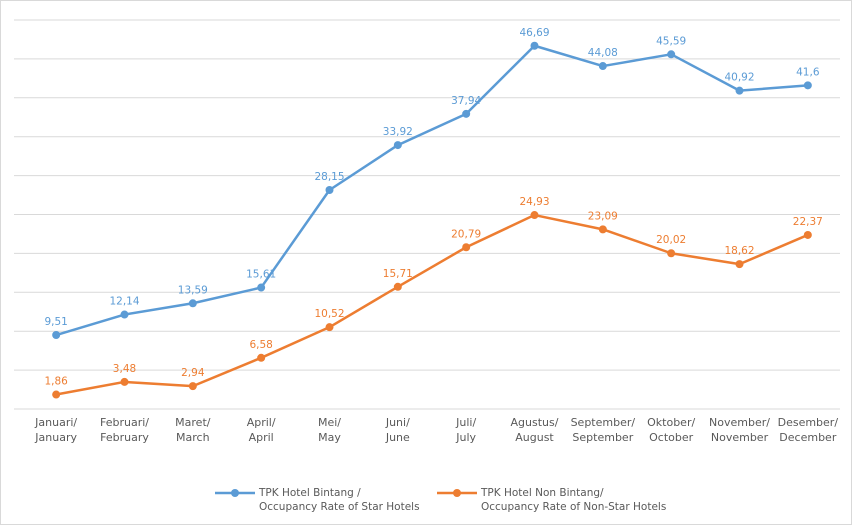 The width and height of the screenshot is (852, 525). I want to click on data-label: 9,51, so click(55, 322).